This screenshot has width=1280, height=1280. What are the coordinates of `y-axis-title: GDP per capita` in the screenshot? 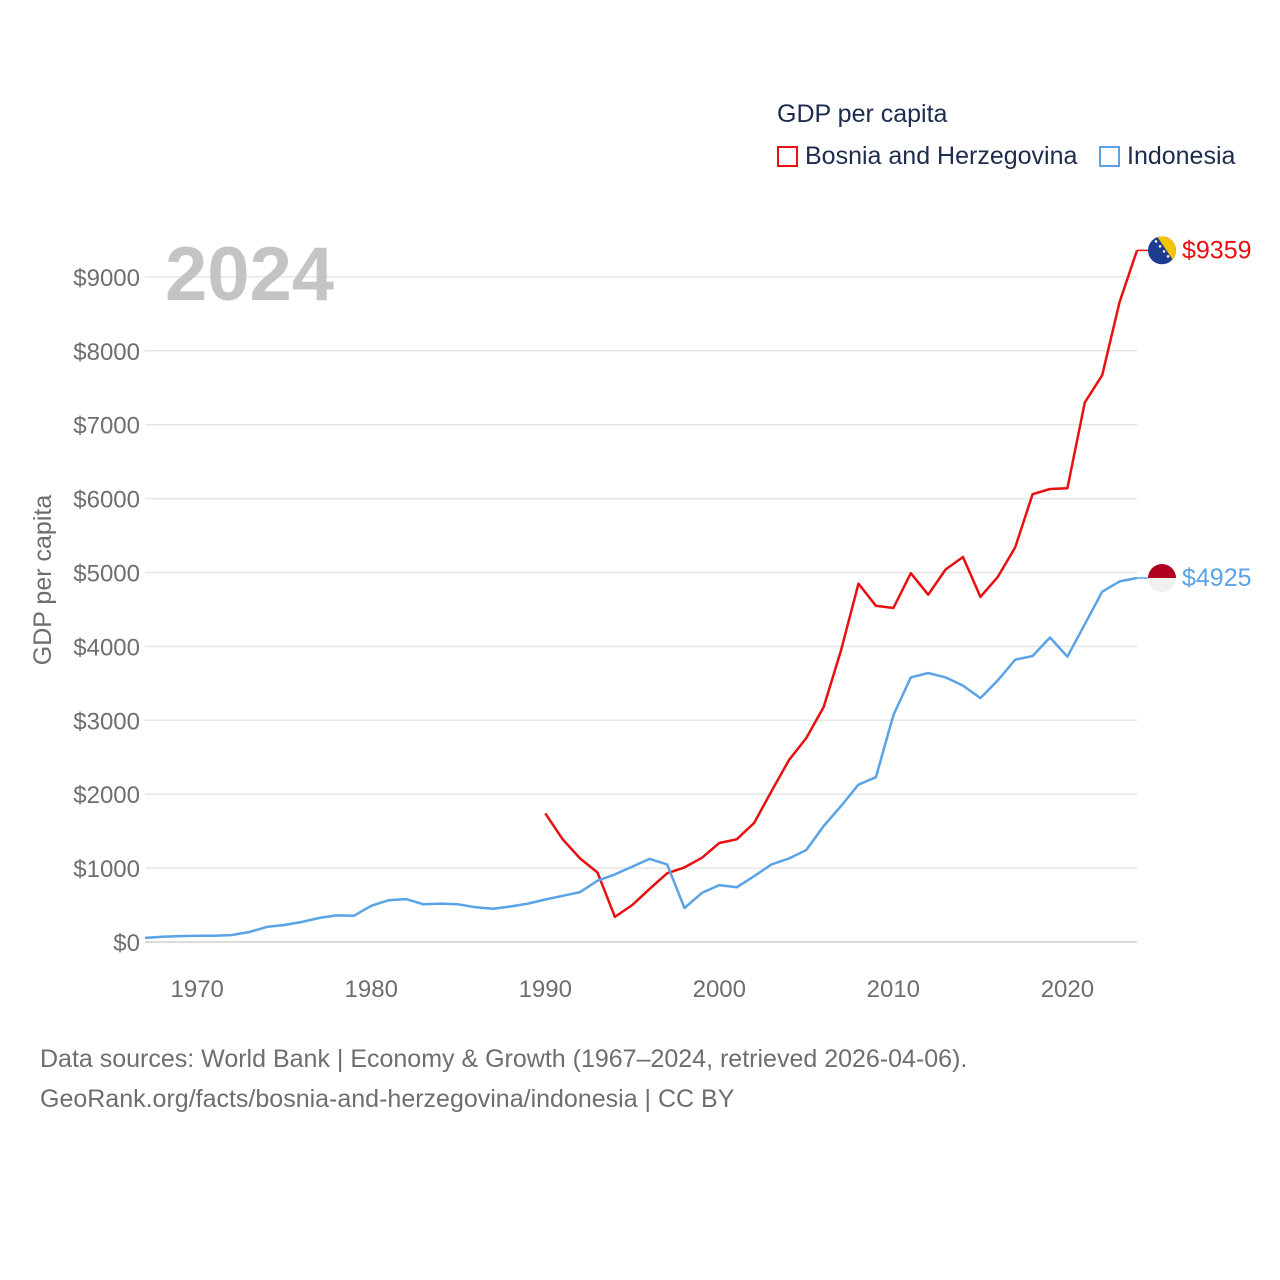 It's located at (43, 580).